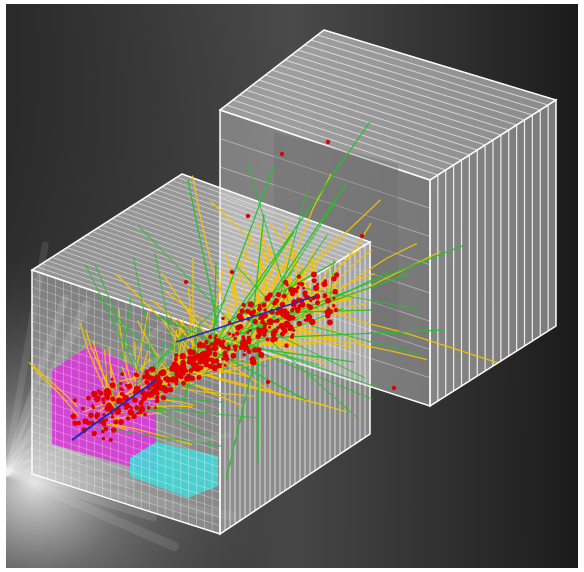  Describe the element at coordinates (174, 470) in the screenshot. I see `calorimeter-b` at that location.